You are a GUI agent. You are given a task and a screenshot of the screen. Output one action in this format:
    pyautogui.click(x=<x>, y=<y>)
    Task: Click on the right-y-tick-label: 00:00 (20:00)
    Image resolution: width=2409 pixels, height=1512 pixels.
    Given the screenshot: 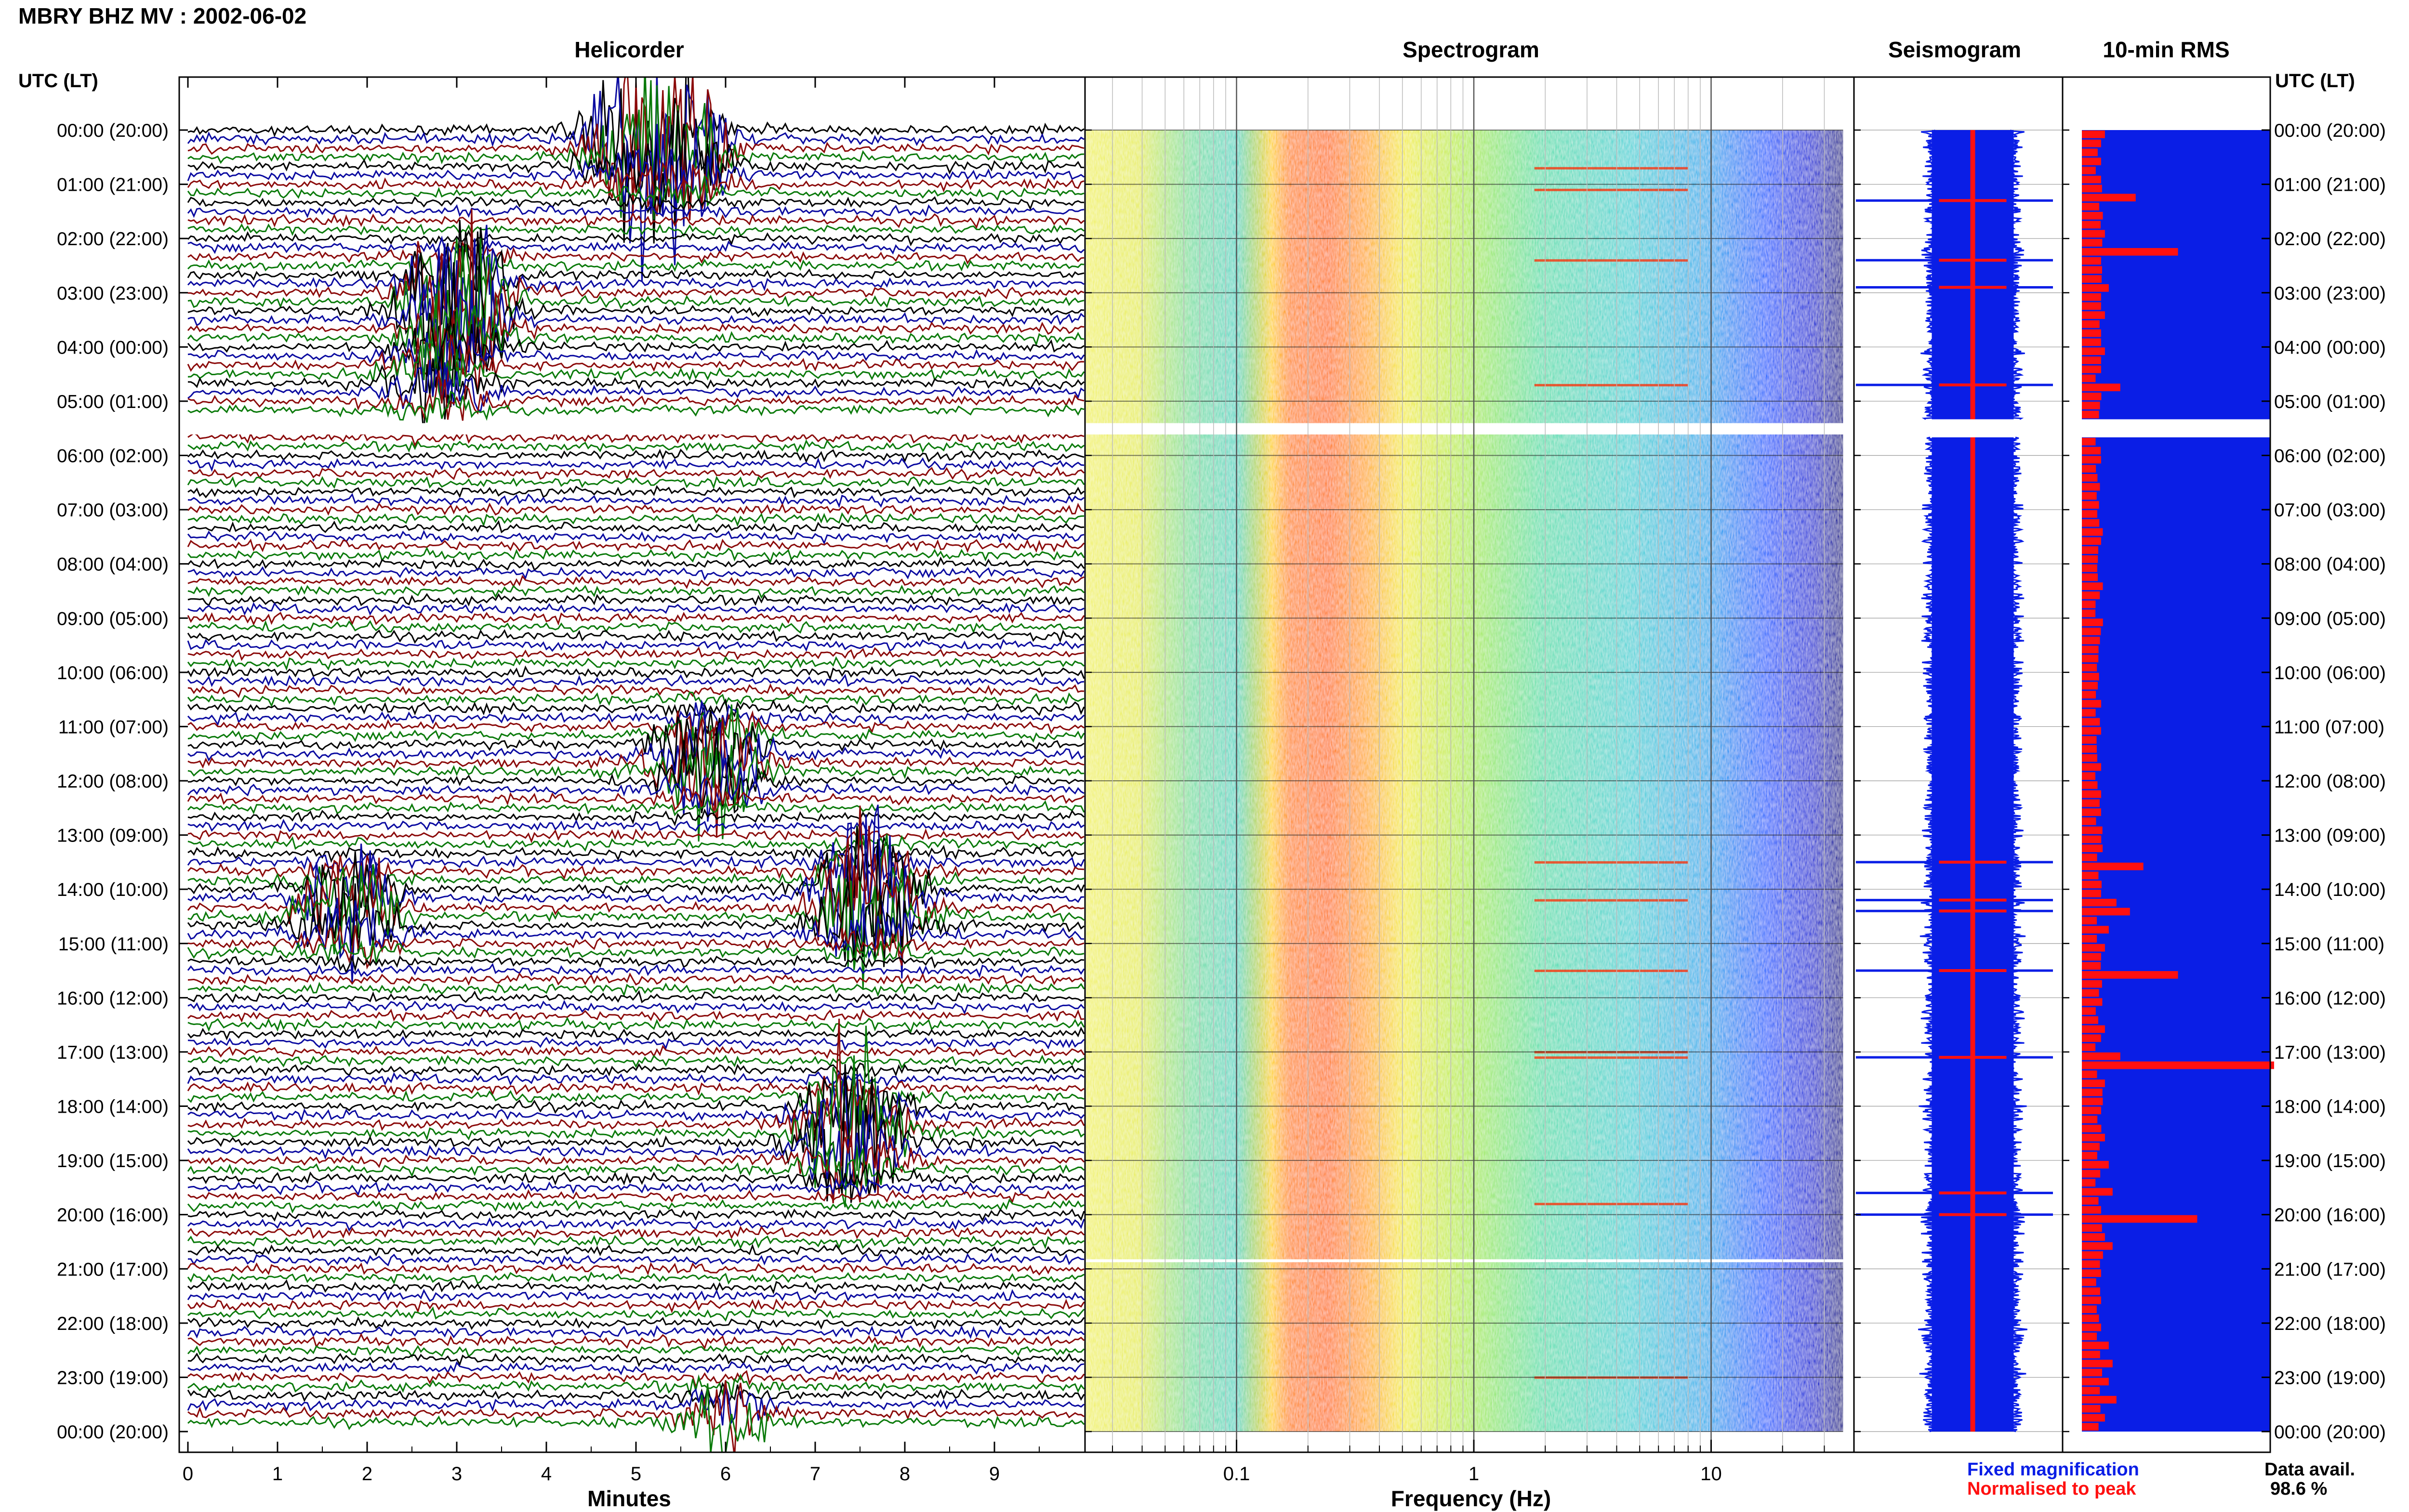 What is the action you would take?
    pyautogui.click(x=2330, y=1432)
    